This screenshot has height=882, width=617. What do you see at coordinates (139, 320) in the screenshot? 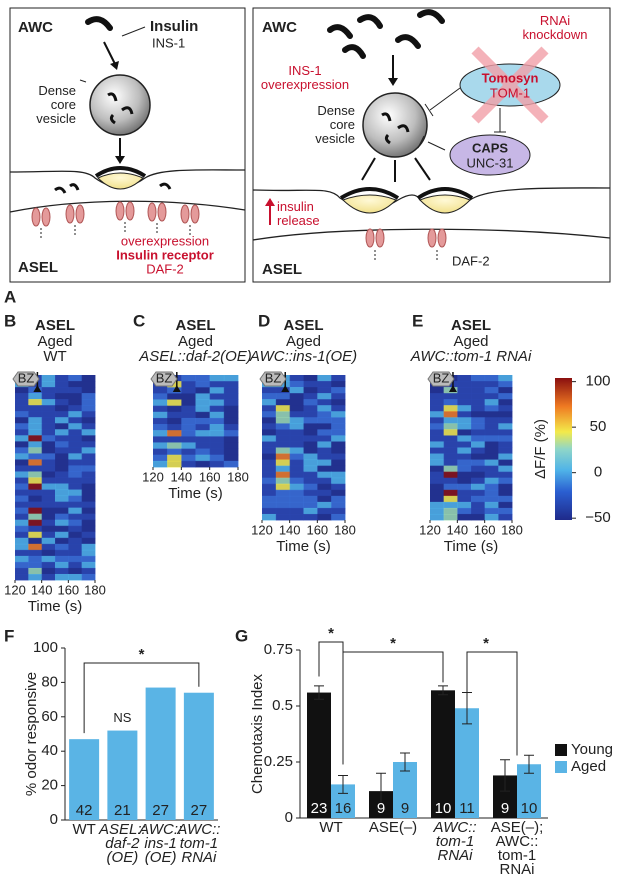
I see `panel-letter: C` at bounding box center [139, 320].